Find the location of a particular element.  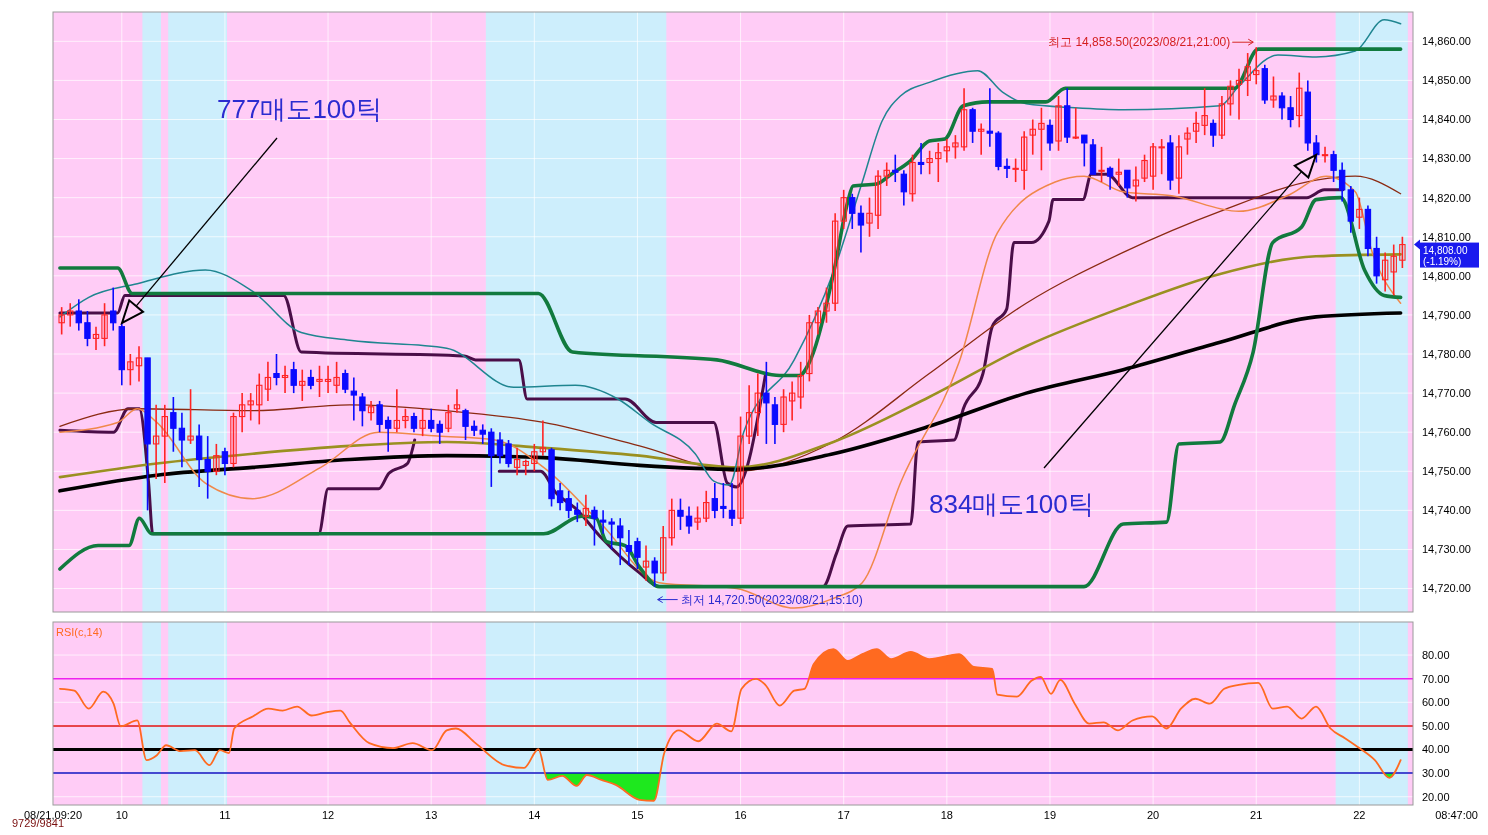

y-tick-label: 14,830.00 is located at coordinates (1446, 158).